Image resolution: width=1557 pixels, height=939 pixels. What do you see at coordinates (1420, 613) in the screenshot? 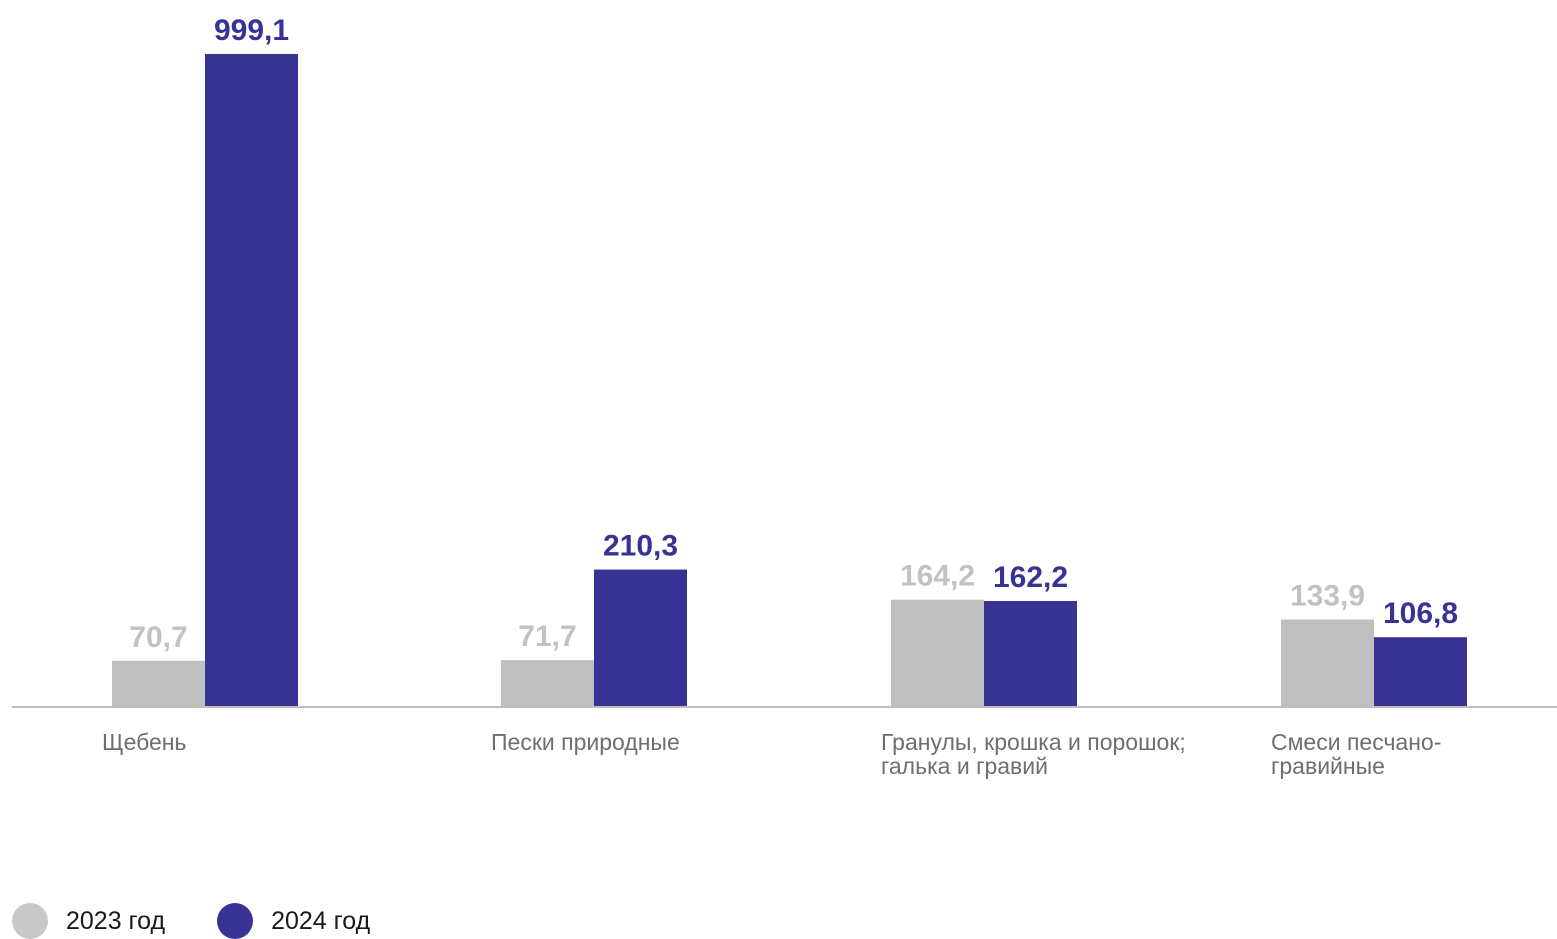
I see `value-label-2024-4: 106,8` at bounding box center [1420, 613].